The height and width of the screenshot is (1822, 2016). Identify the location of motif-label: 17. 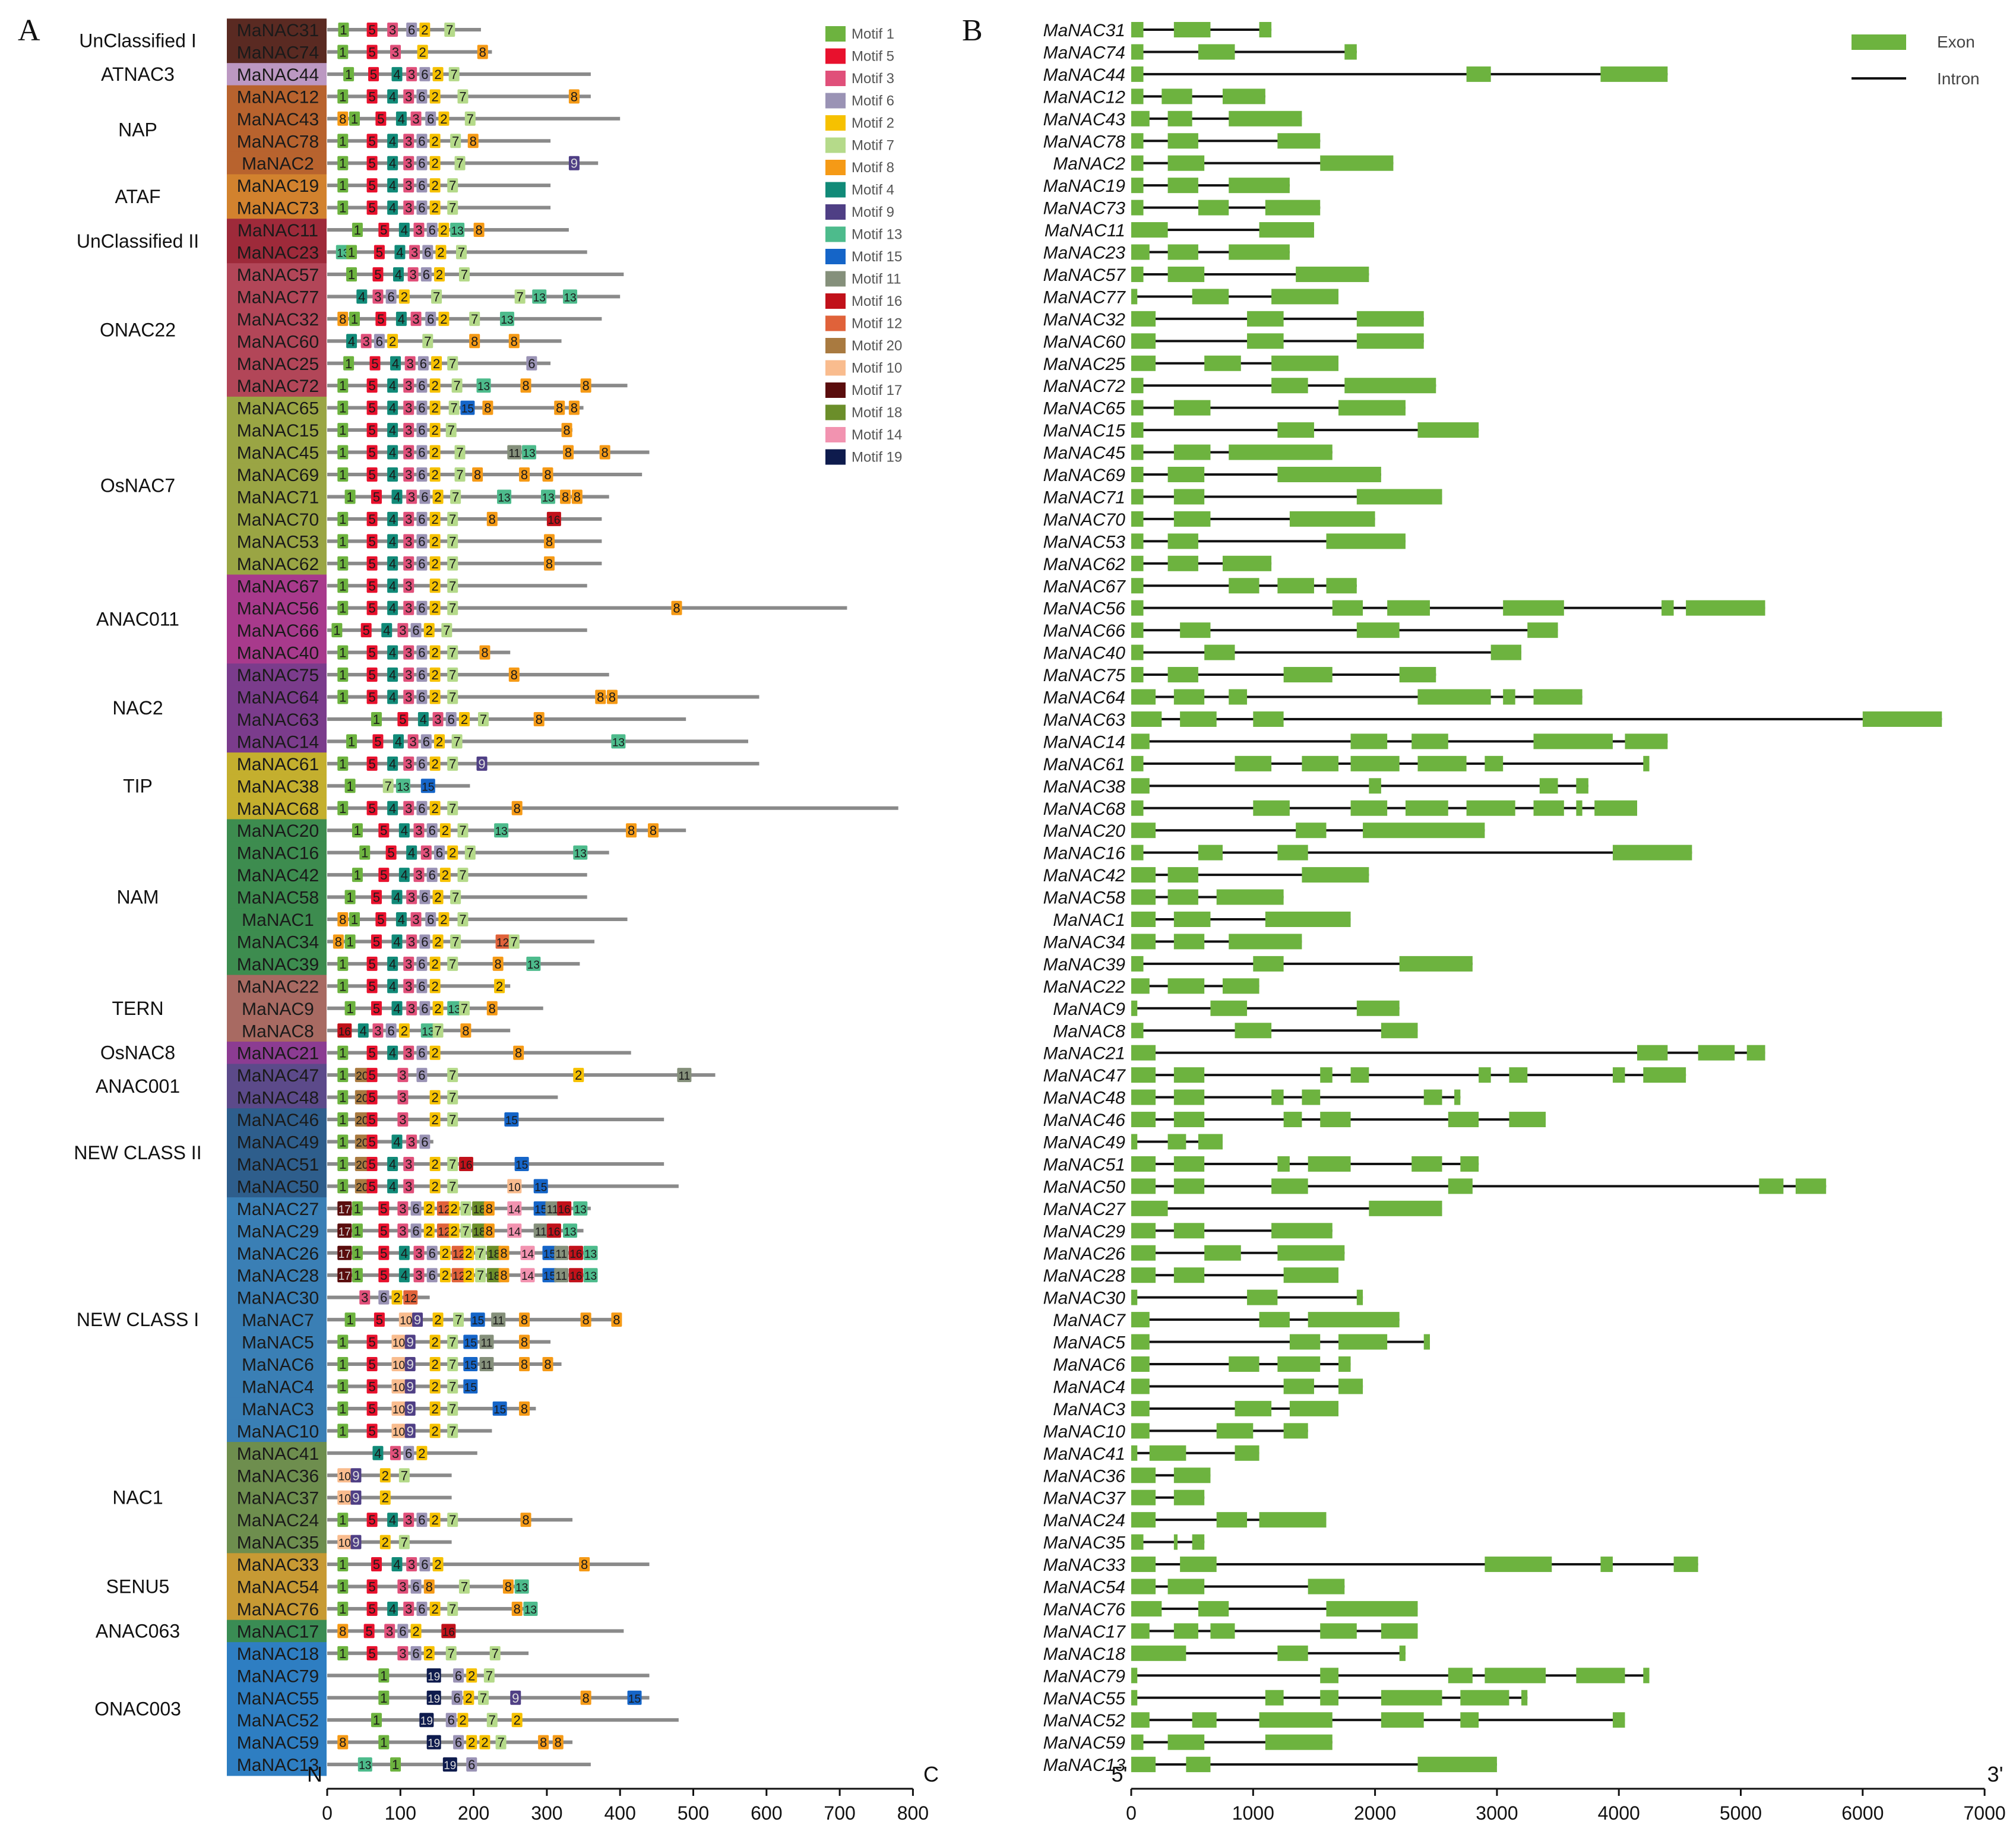
(344, 1277).